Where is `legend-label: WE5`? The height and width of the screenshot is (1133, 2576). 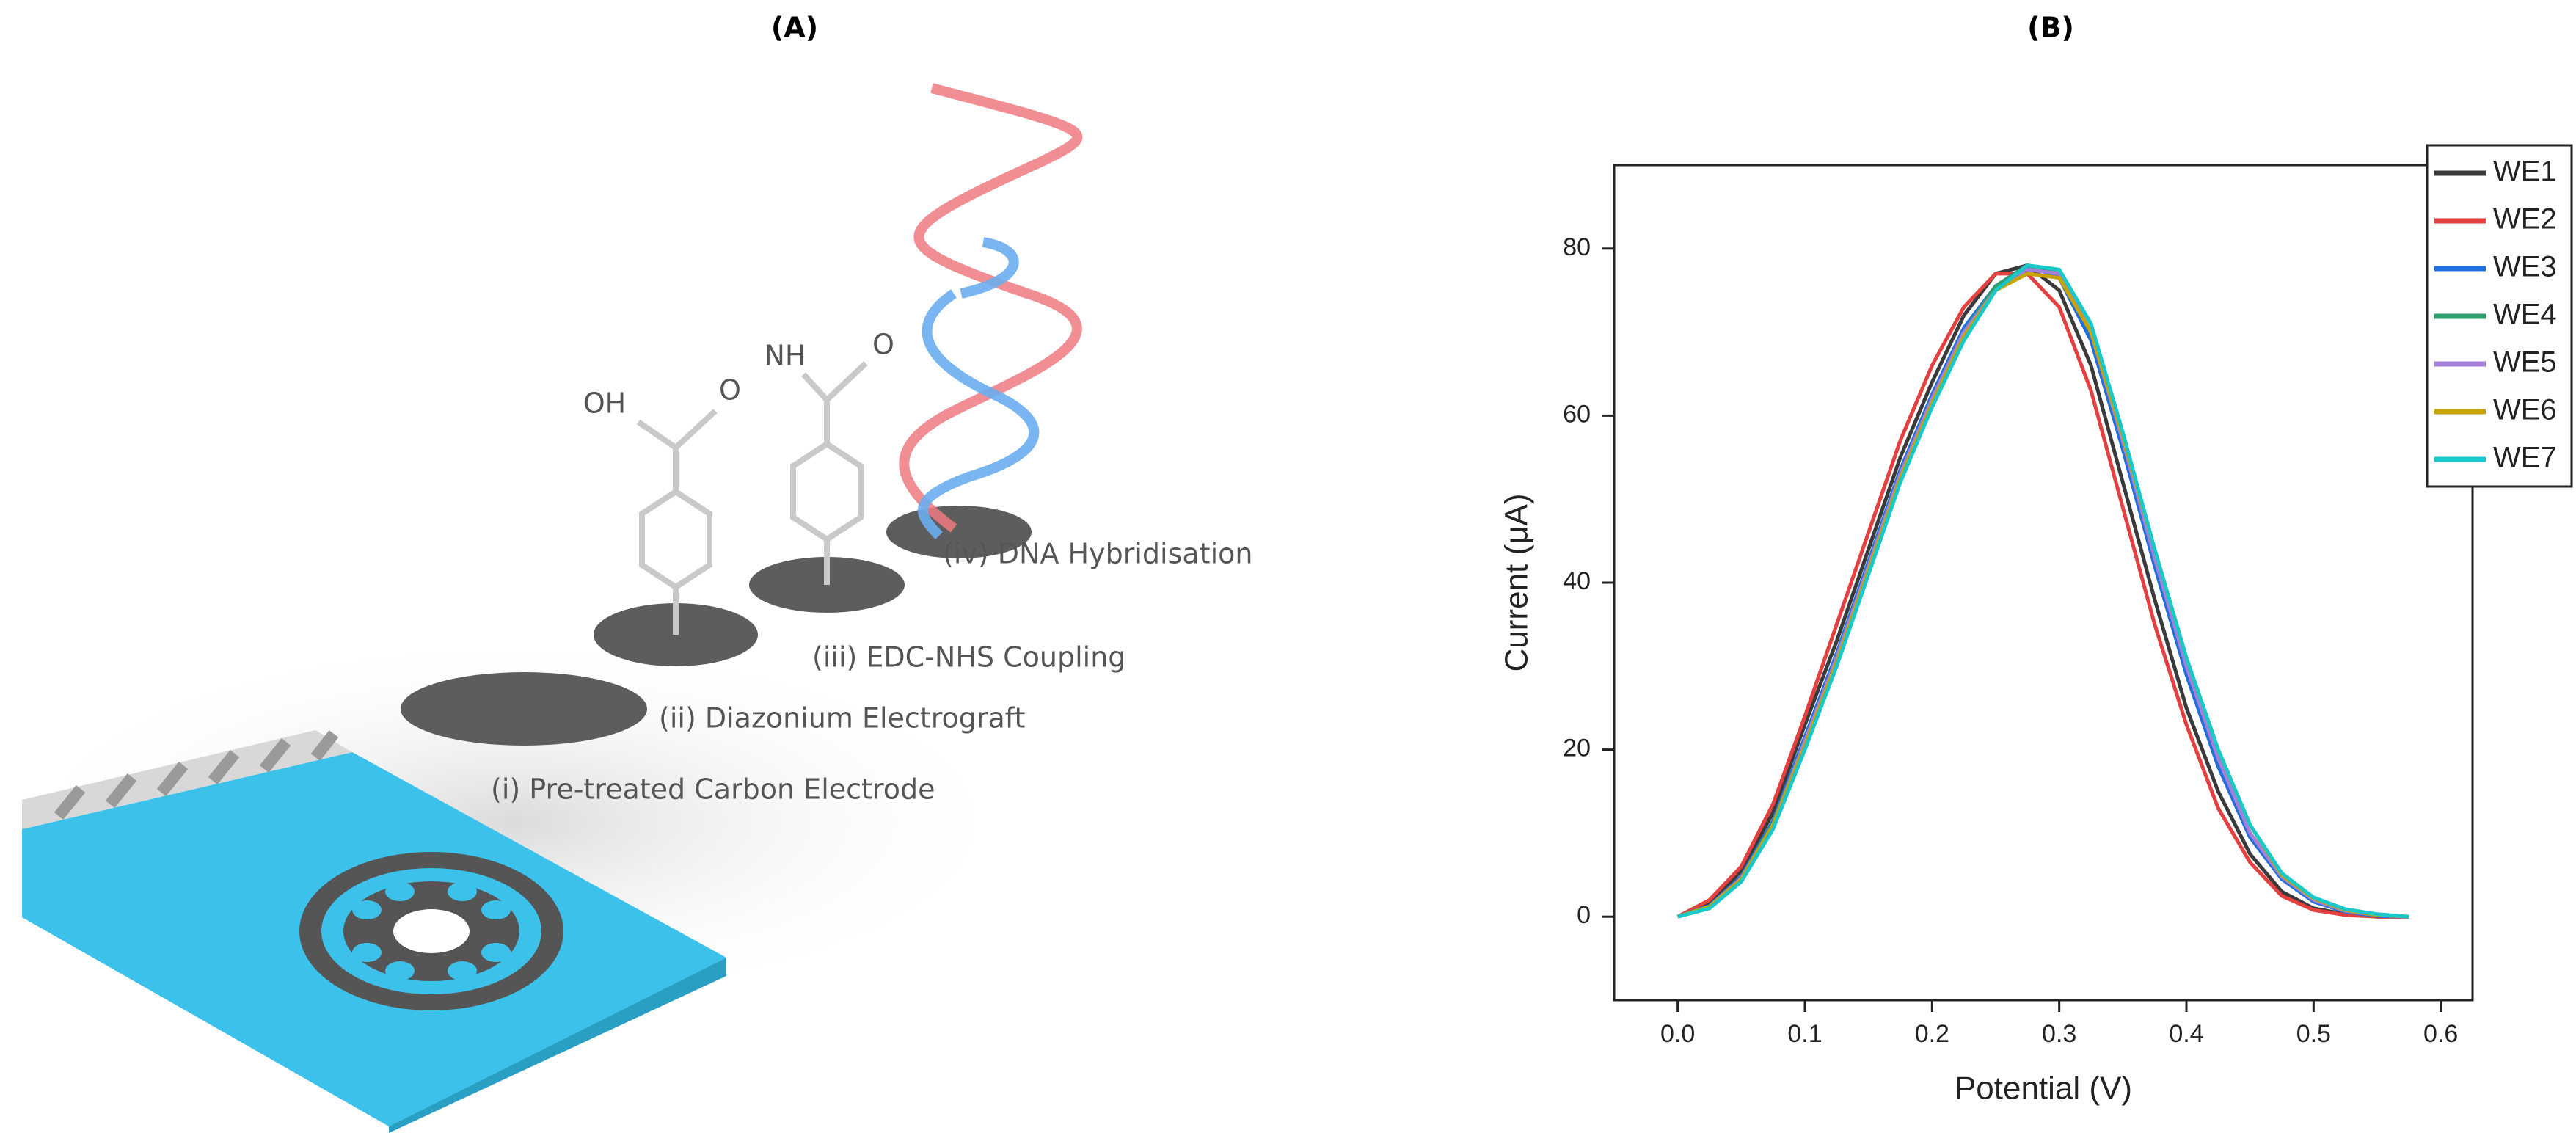
legend-label: WE5 is located at coordinates (2525, 362).